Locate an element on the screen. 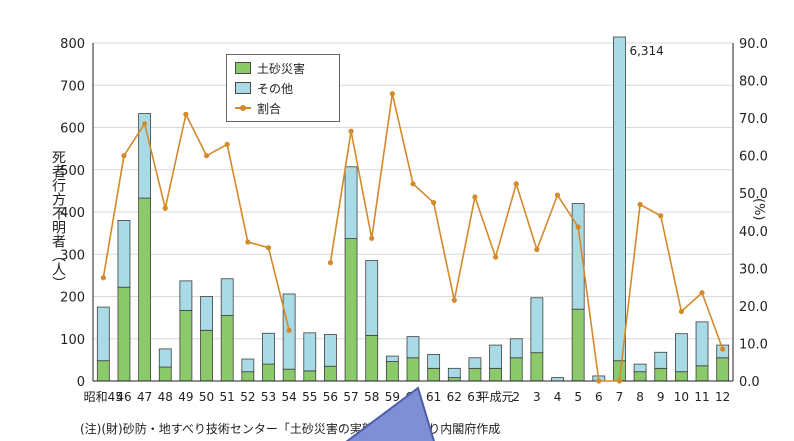  x-tick-label: 9 is located at coordinates (661, 397).